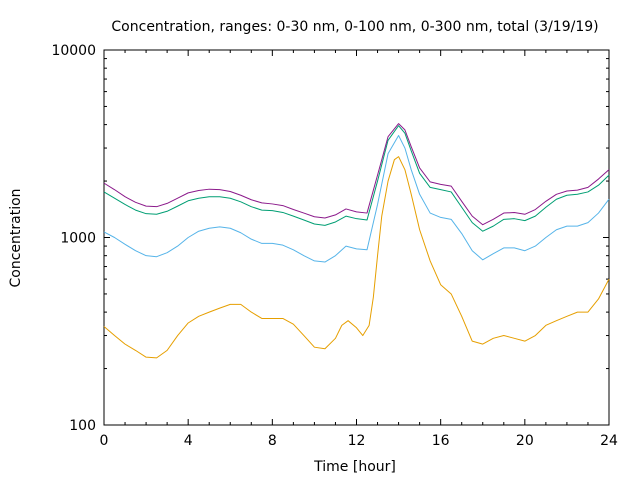 The width and height of the screenshot is (640, 480). I want to click on y-axis-label: Concentration, so click(16, 237).